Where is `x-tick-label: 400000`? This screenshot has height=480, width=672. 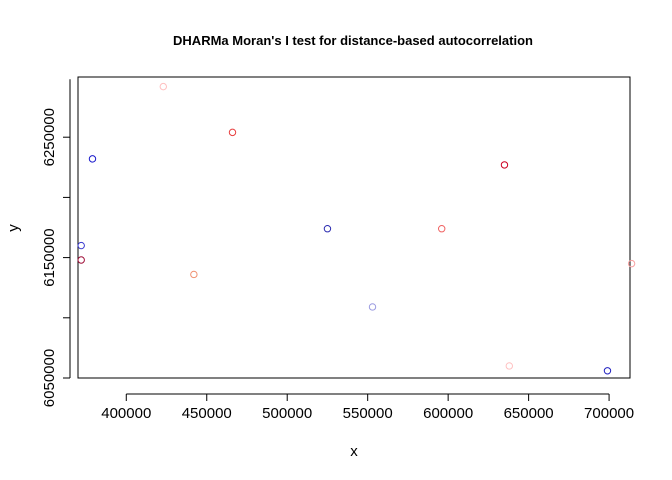 x-tick-label: 400000 is located at coordinates (126, 413).